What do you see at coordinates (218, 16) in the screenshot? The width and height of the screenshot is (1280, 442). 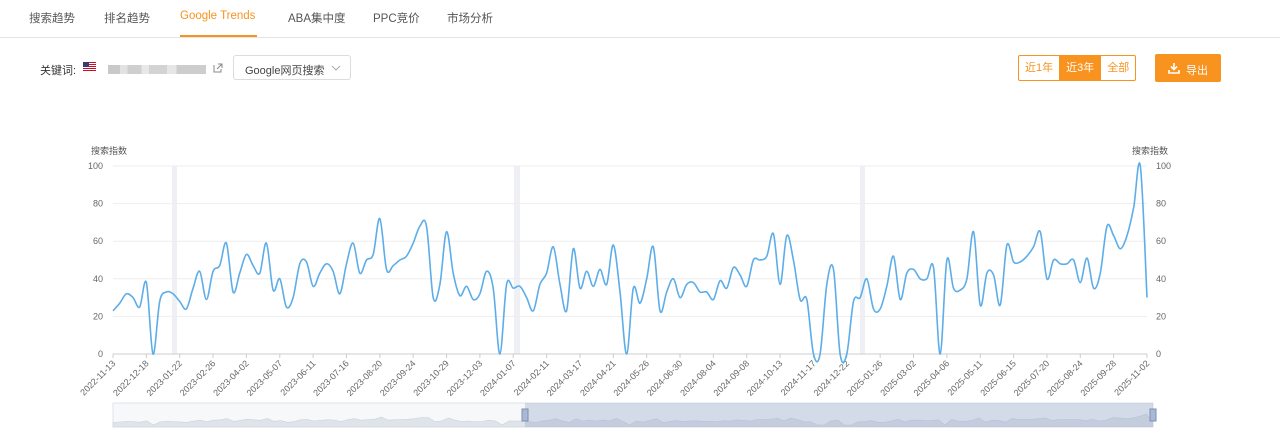 I see `tab-google-trends: Google Trends` at bounding box center [218, 16].